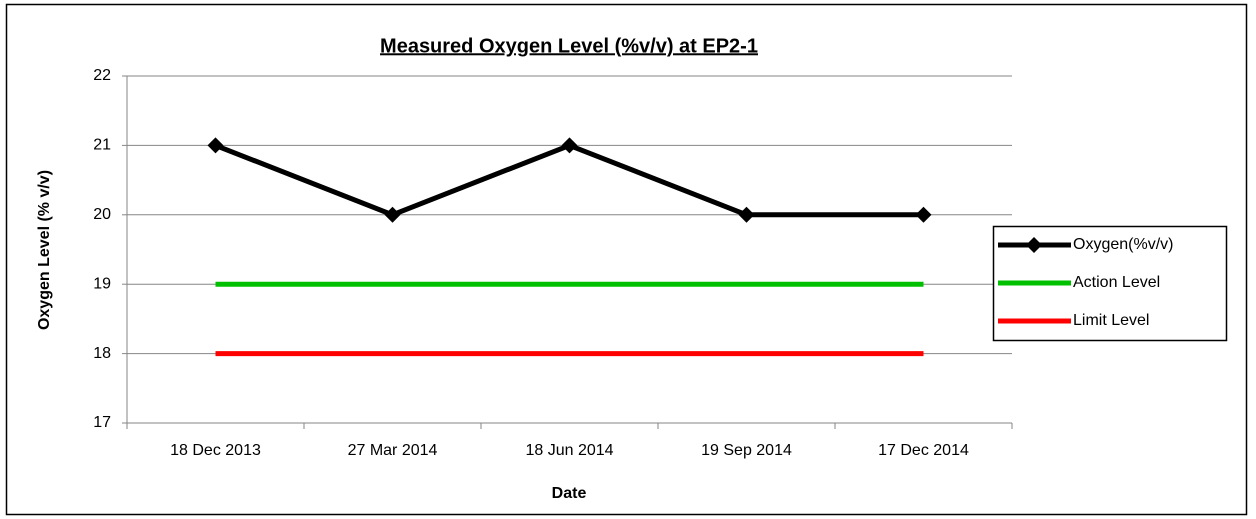  Describe the element at coordinates (102, 145) in the screenshot. I see `y-tick-label: 21` at that location.